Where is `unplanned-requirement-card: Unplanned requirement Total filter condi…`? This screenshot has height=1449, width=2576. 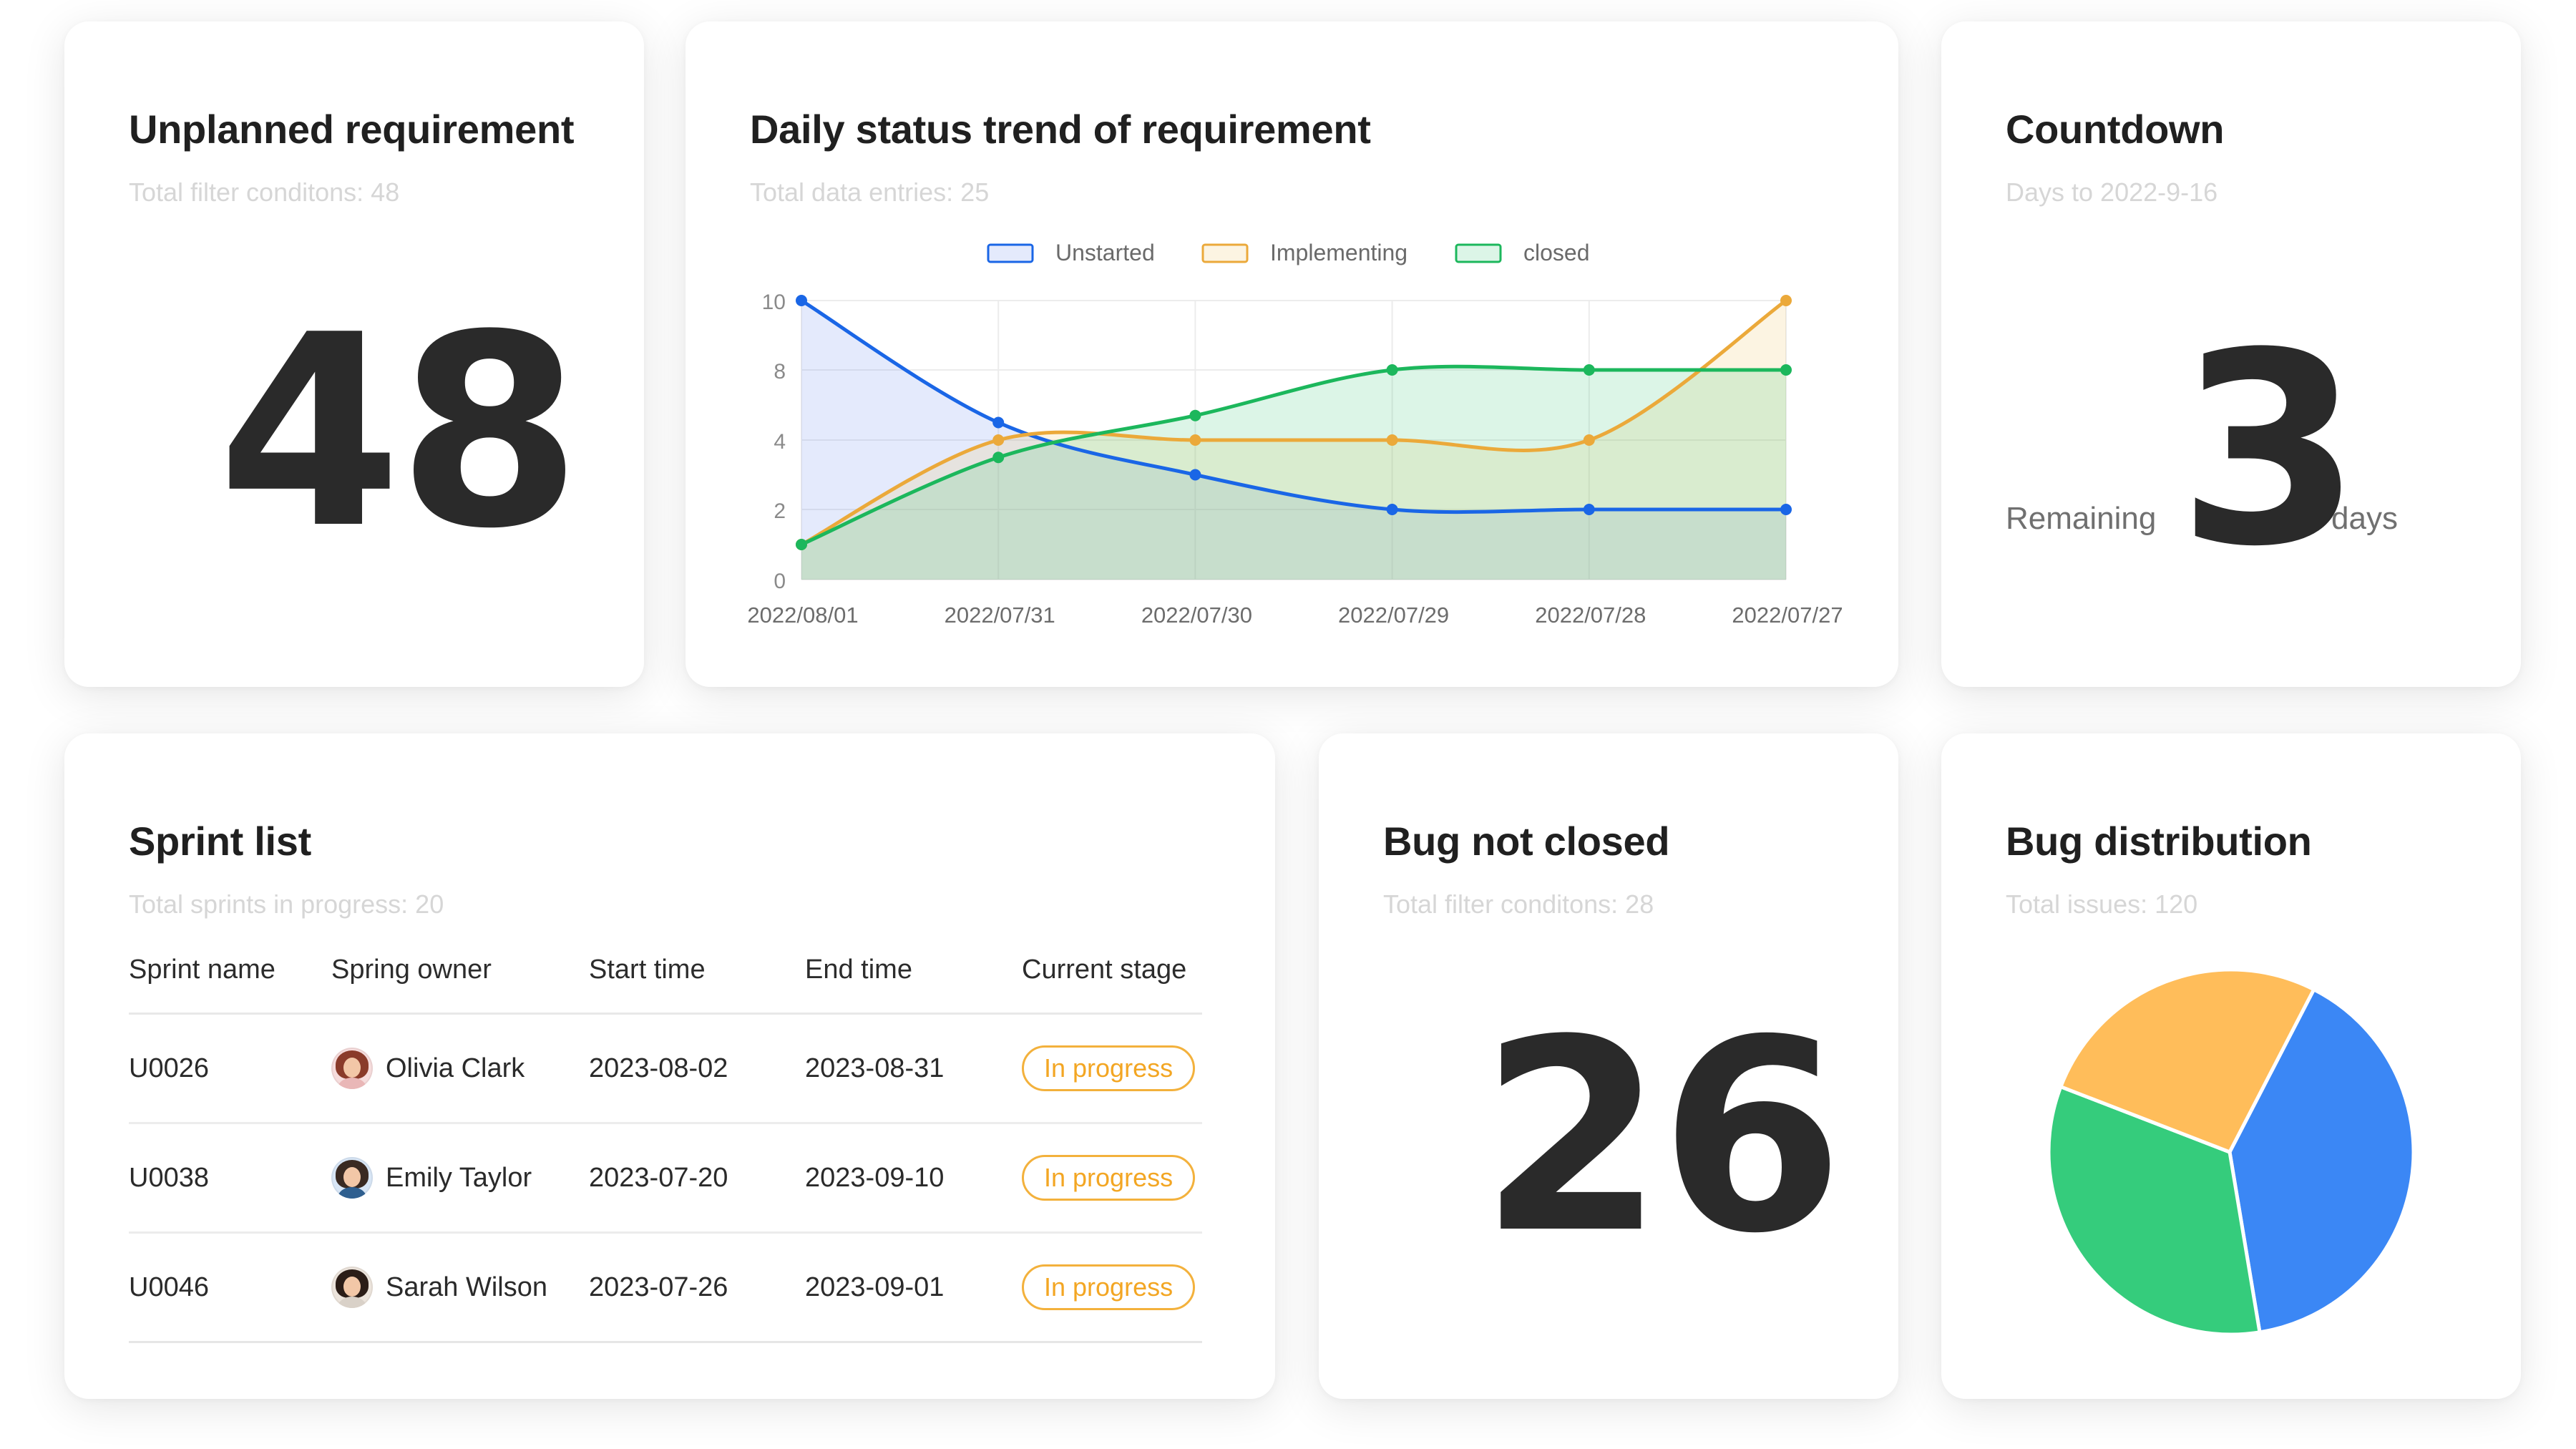
unplanned-requirement-card: Unplanned requirement Total filter condi… is located at coordinates (354, 354).